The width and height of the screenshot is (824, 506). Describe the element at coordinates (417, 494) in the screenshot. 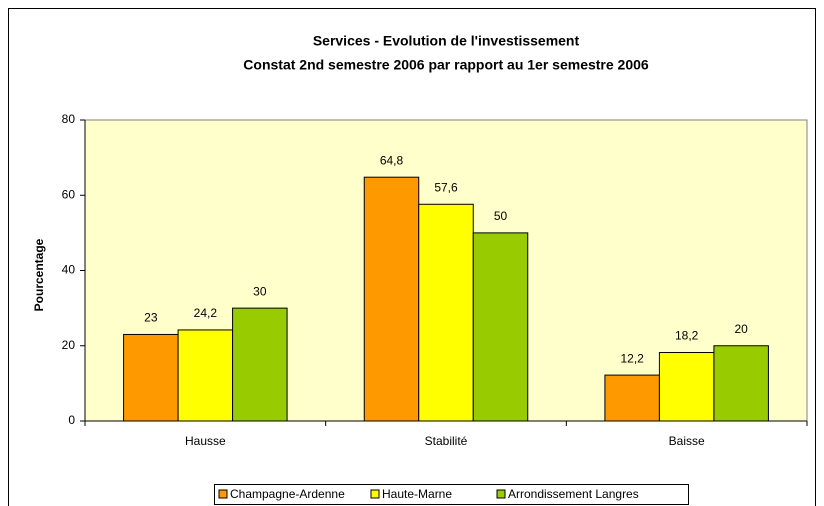

I see `legend-label: Haute-Marne` at that location.